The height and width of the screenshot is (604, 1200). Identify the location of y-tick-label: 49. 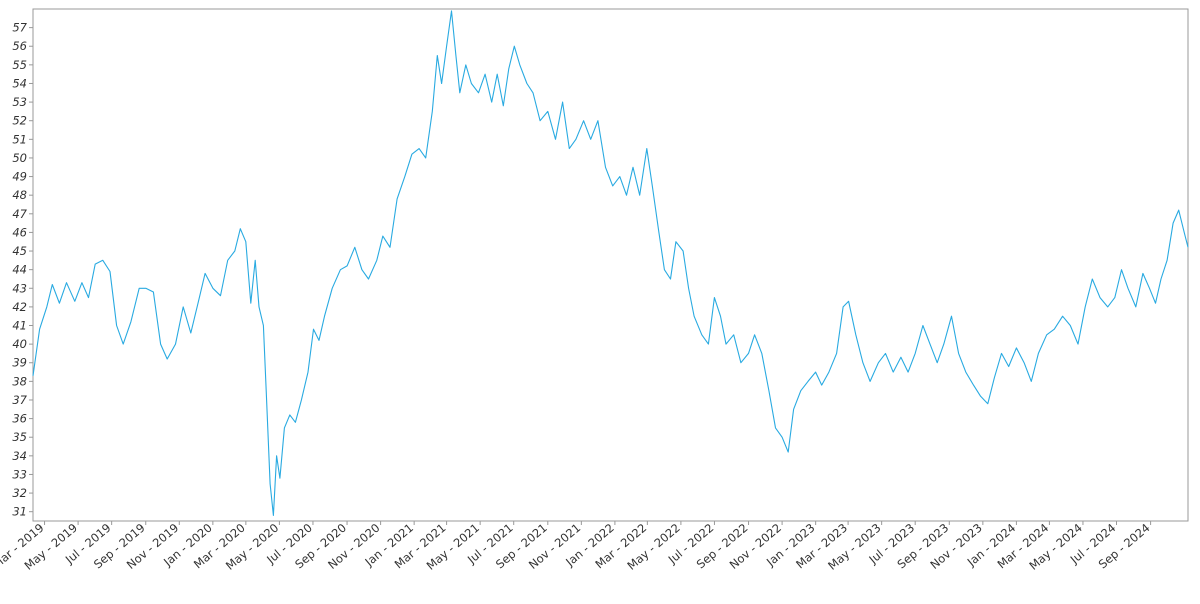
(19, 177).